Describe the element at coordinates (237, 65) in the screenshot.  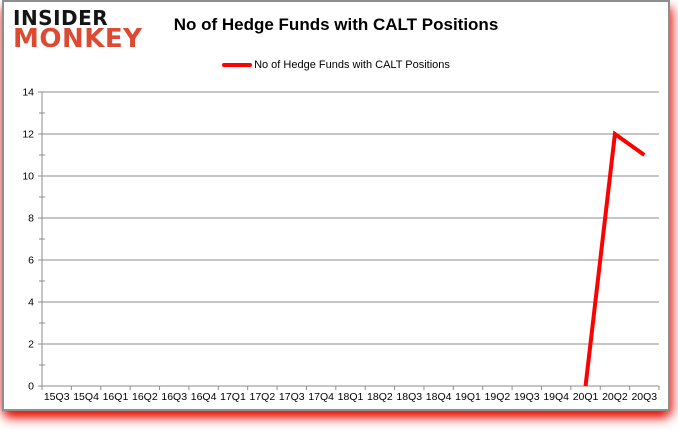
I see `legend-line-marker` at that location.